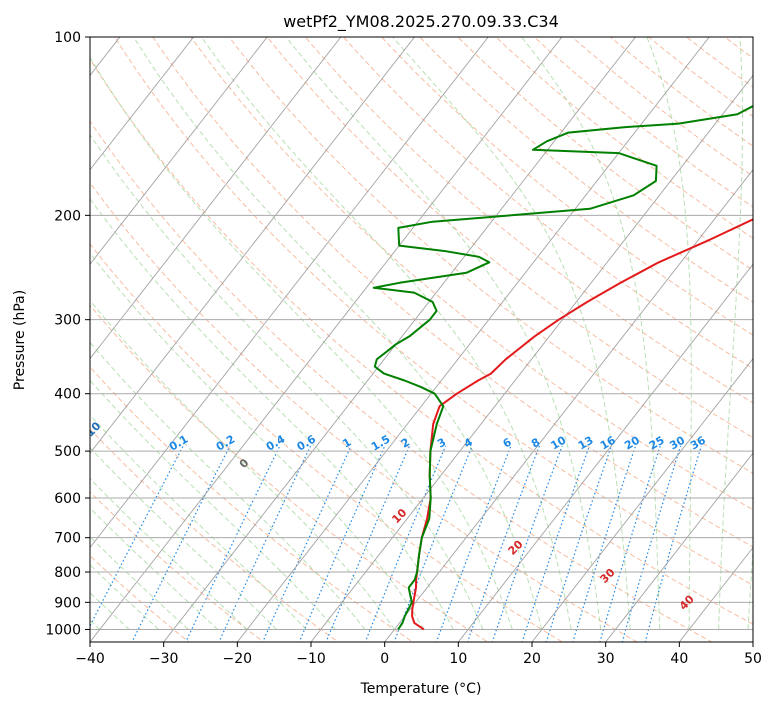 The image size is (775, 708). Describe the element at coordinates (311, 659) in the screenshot. I see `x-tick-label: −10` at that location.